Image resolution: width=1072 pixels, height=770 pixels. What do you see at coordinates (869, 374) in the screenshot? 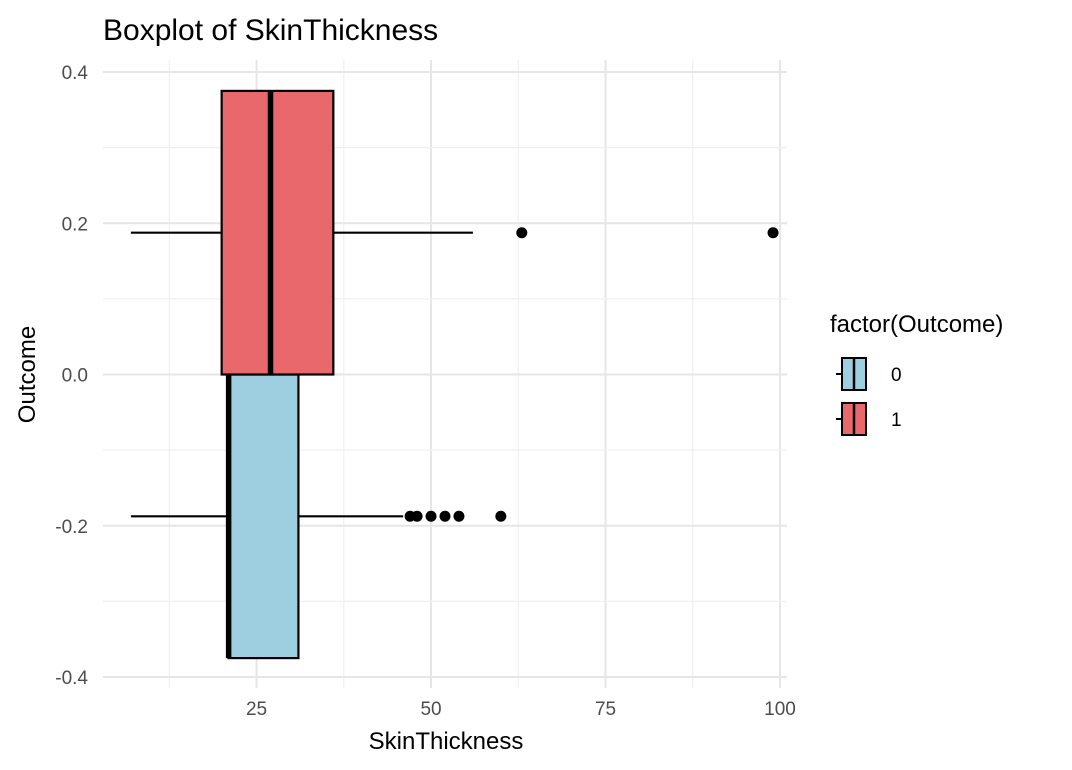
I see `legend-item-0: 0` at bounding box center [869, 374].